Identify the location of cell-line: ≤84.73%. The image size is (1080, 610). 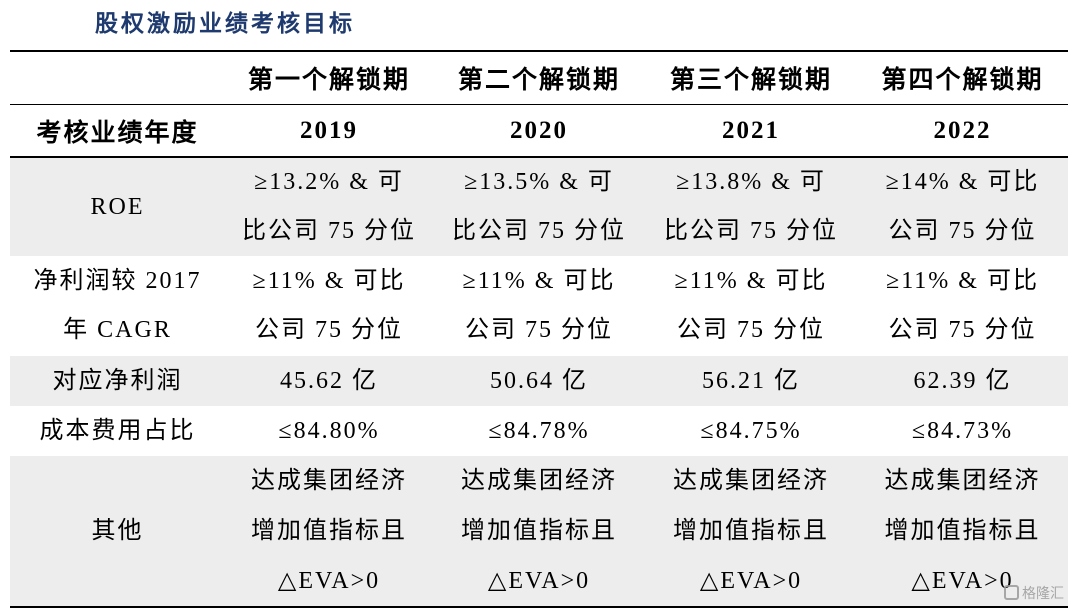
(962, 430).